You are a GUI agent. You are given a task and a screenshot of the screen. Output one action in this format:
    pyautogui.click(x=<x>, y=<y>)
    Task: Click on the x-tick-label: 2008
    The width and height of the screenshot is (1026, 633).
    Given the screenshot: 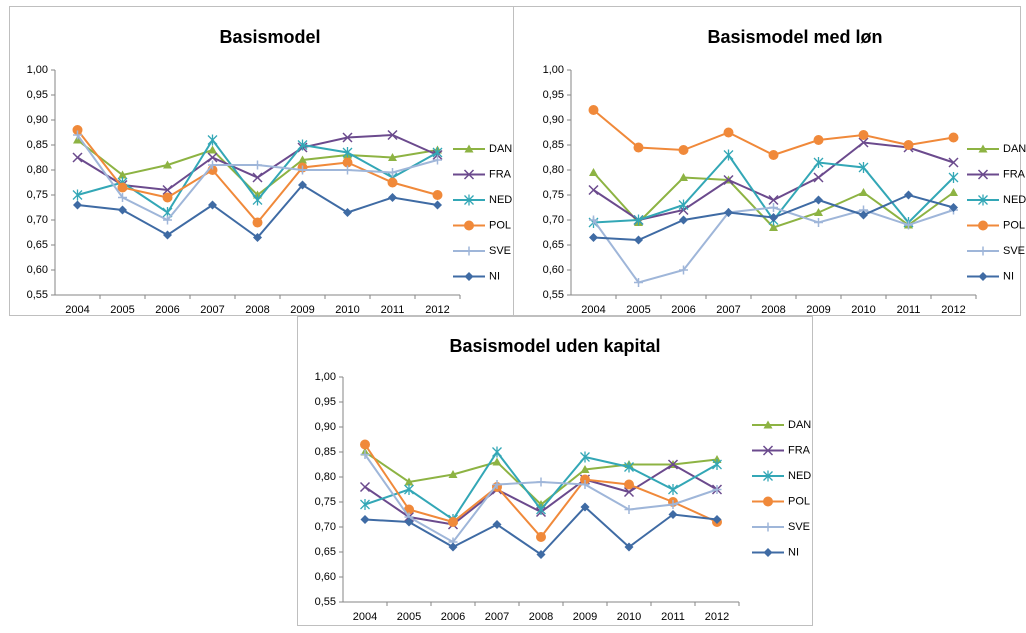 What is the action you would take?
    pyautogui.click(x=541, y=617)
    